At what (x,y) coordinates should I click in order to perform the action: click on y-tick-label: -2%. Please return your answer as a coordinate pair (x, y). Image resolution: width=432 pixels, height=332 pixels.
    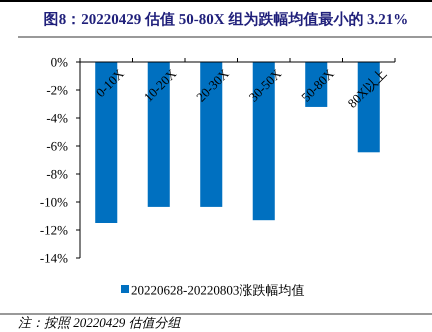
    Looking at the image, I should click on (57, 90).